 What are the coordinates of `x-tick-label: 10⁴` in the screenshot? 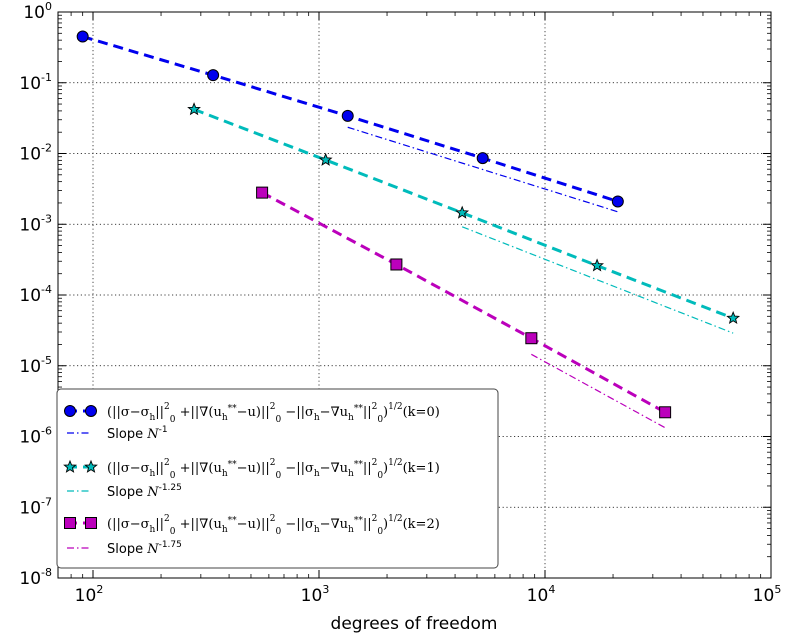 It's located at (541, 594).